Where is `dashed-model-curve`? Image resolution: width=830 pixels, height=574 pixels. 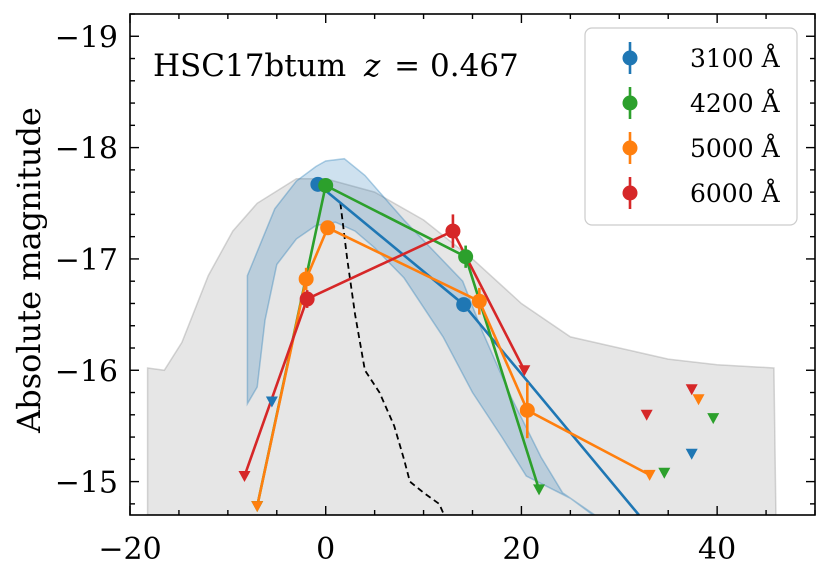 dashed-model-curve is located at coordinates (392, 359).